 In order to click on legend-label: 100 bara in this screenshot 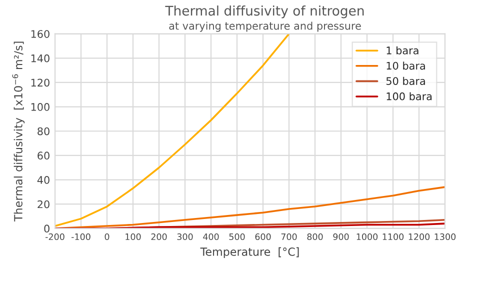, I will do `click(409, 96)`.